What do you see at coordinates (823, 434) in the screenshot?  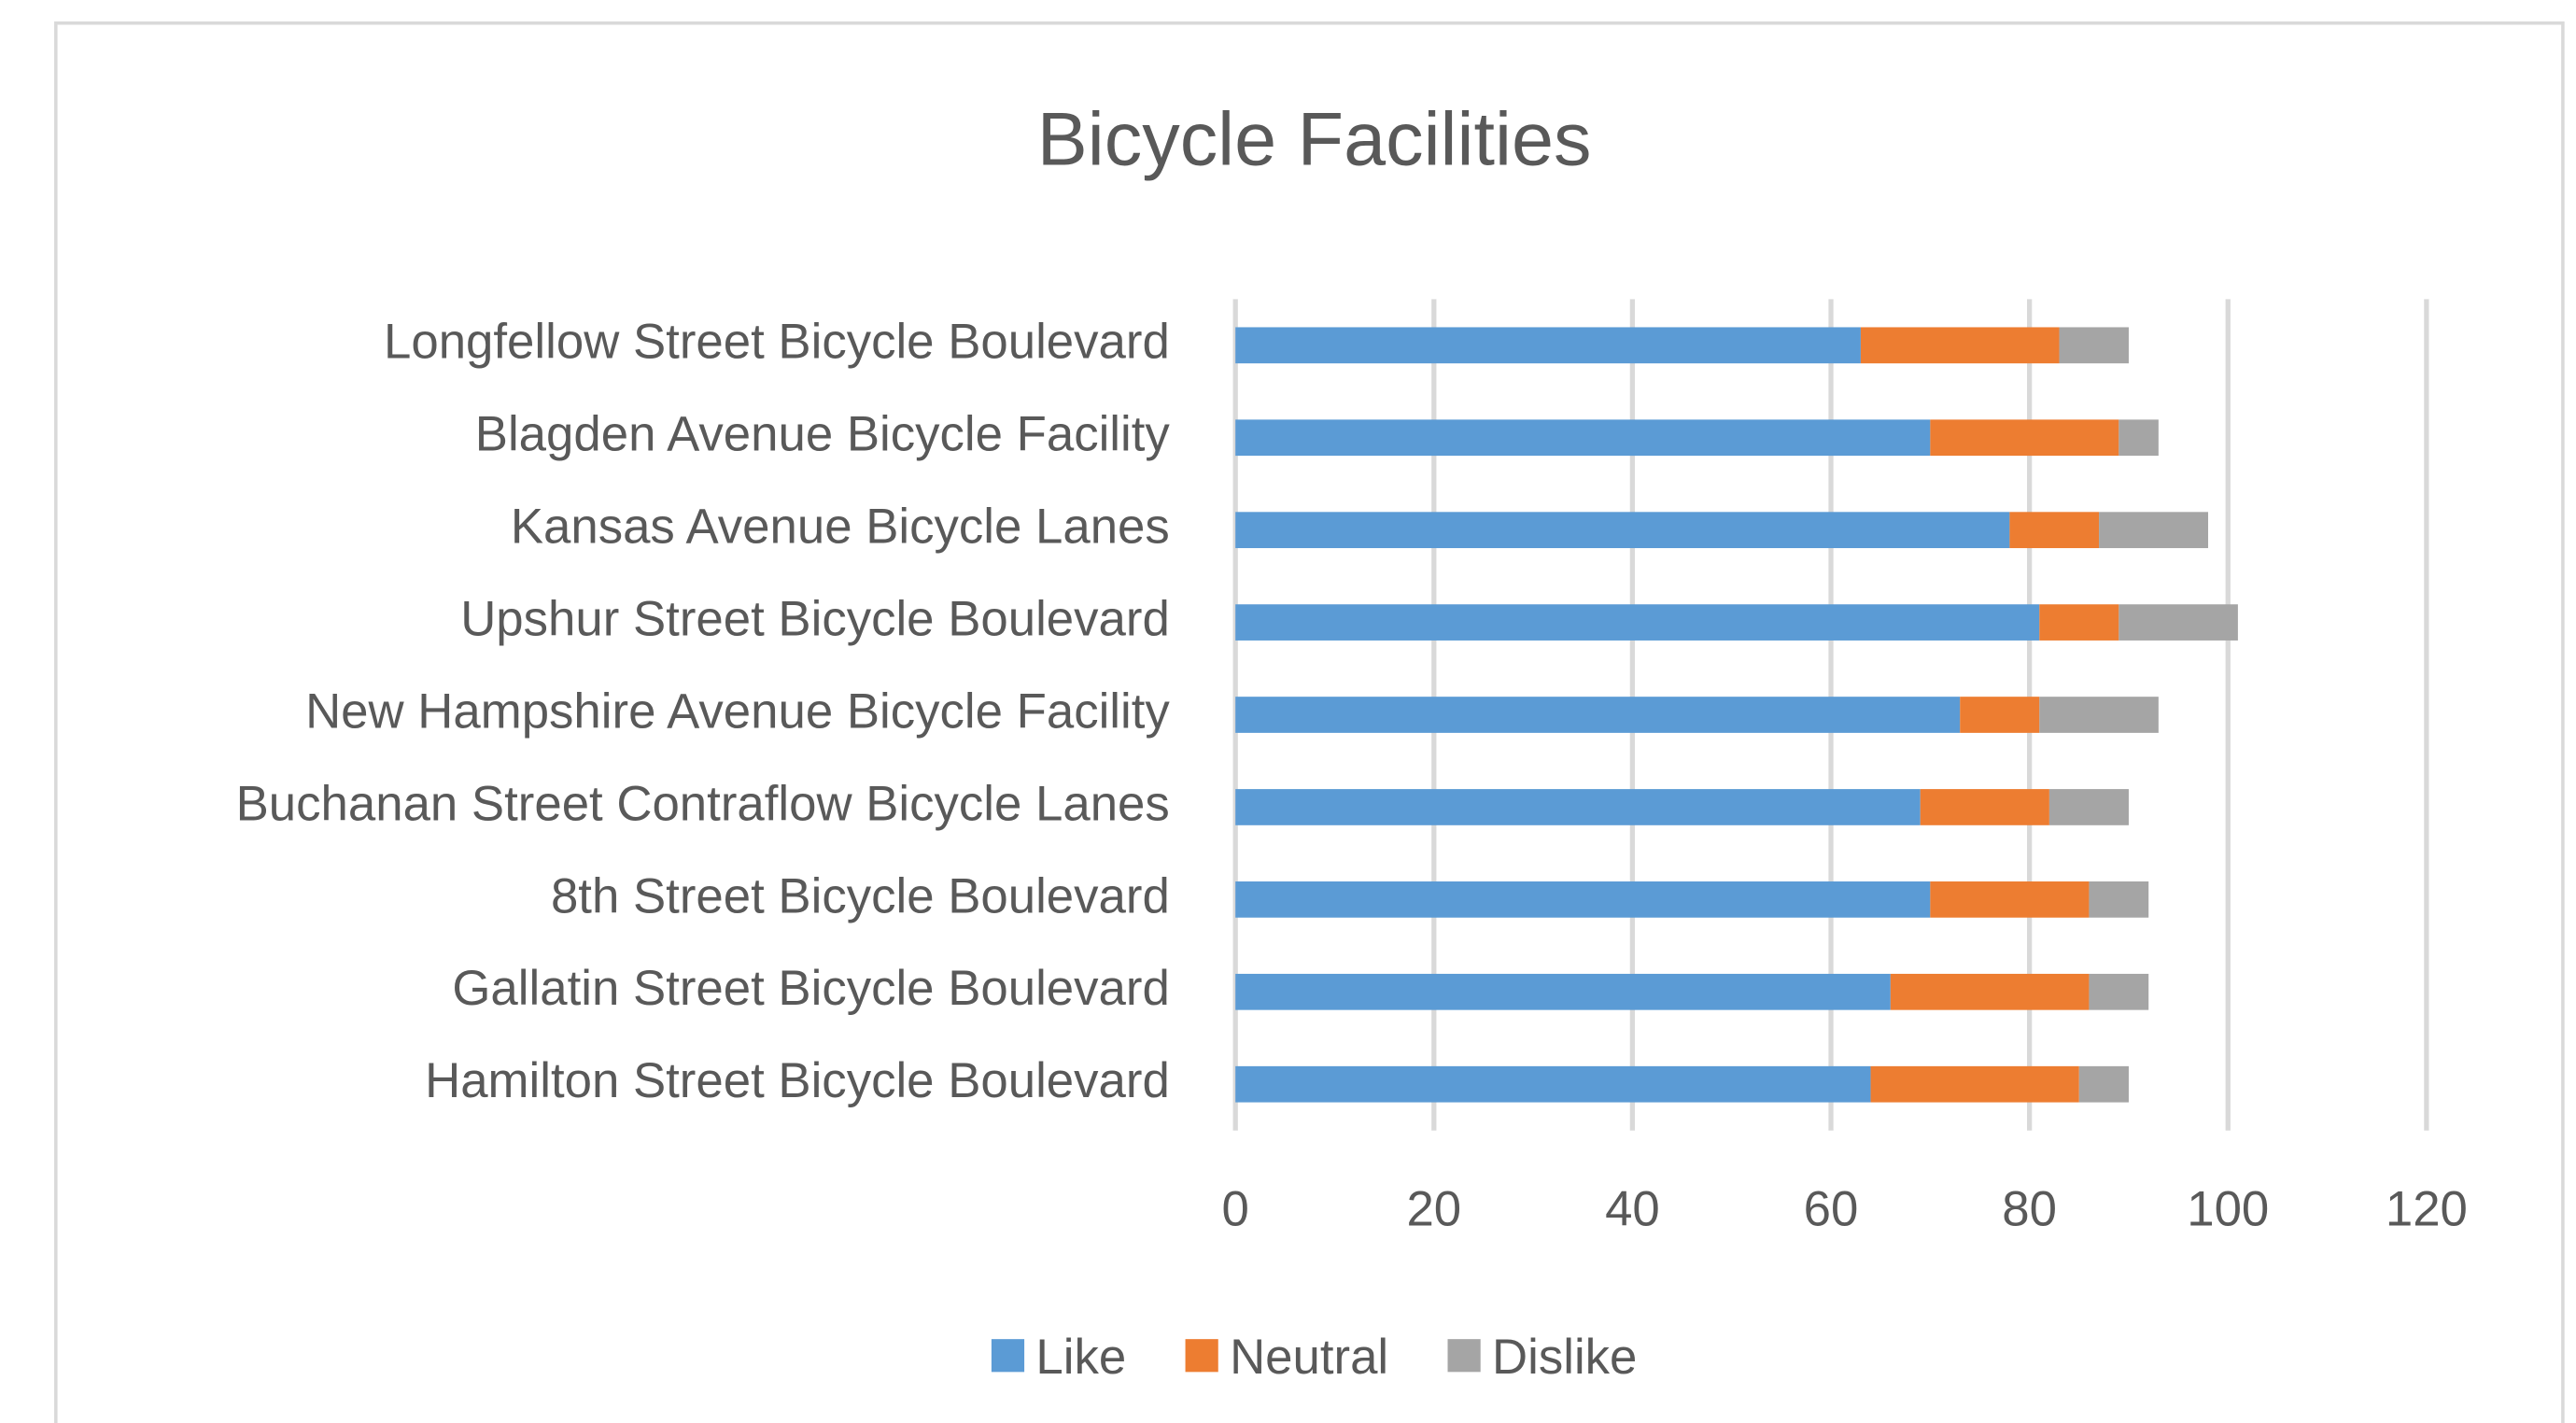 I see `y-tick-label: Blagden Avenue Bicycle Facility` at bounding box center [823, 434].